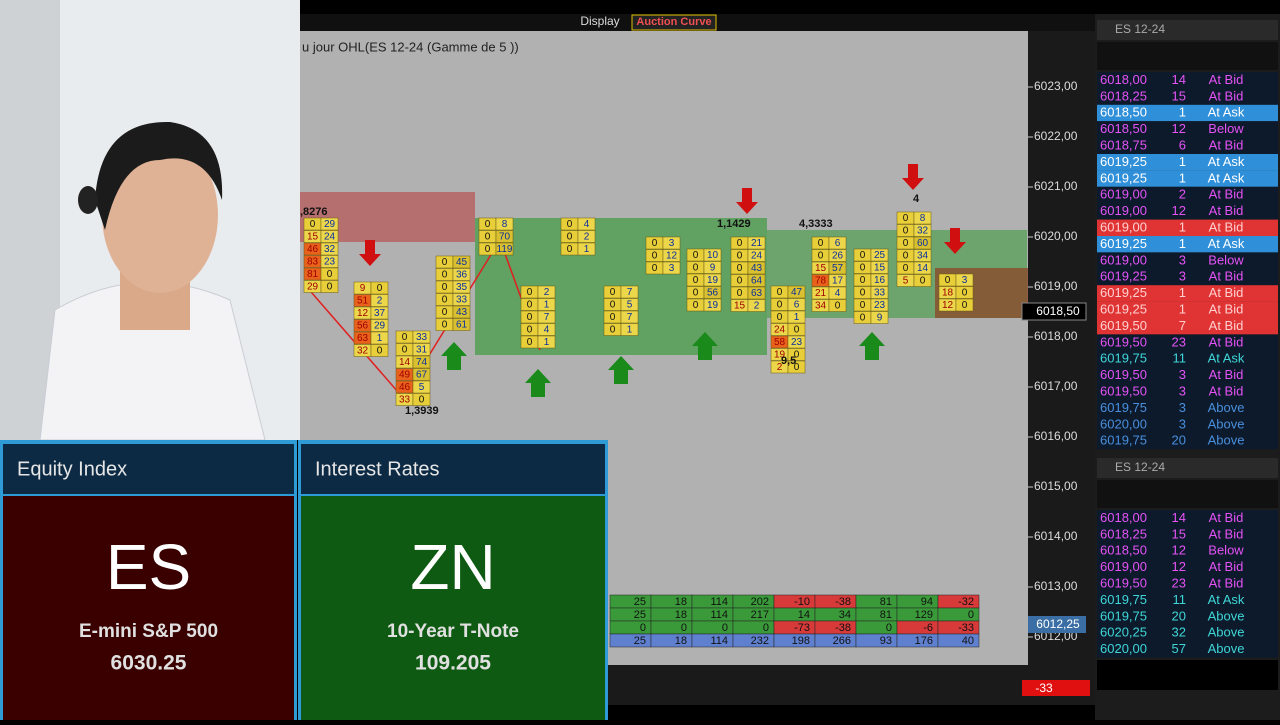 This screenshot has height=725, width=1280. I want to click on annotation: 4, so click(916, 199).